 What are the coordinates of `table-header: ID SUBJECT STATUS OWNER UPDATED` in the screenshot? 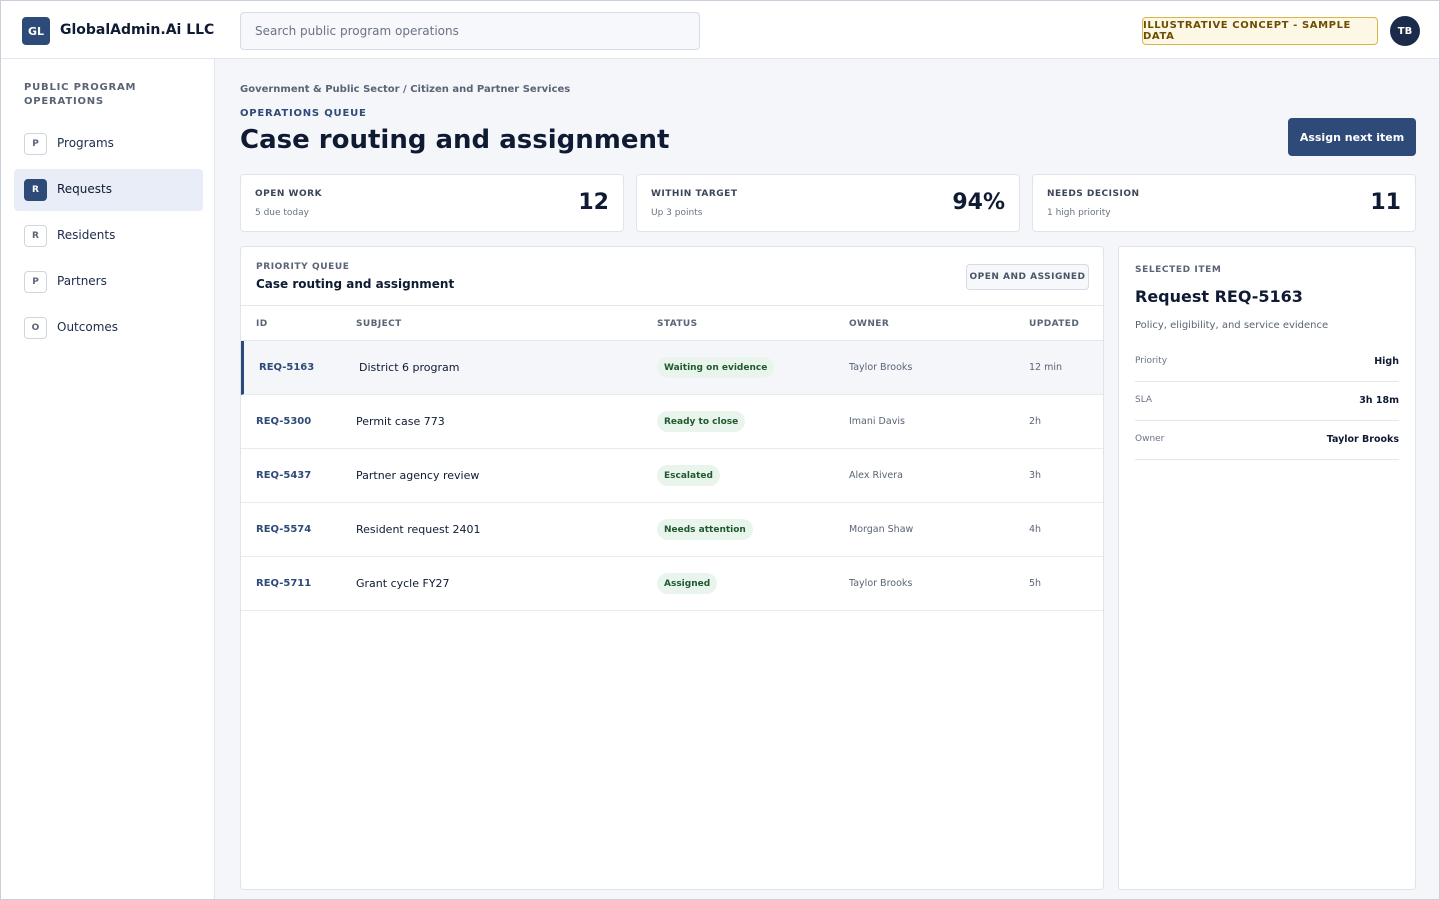 It's located at (672, 323).